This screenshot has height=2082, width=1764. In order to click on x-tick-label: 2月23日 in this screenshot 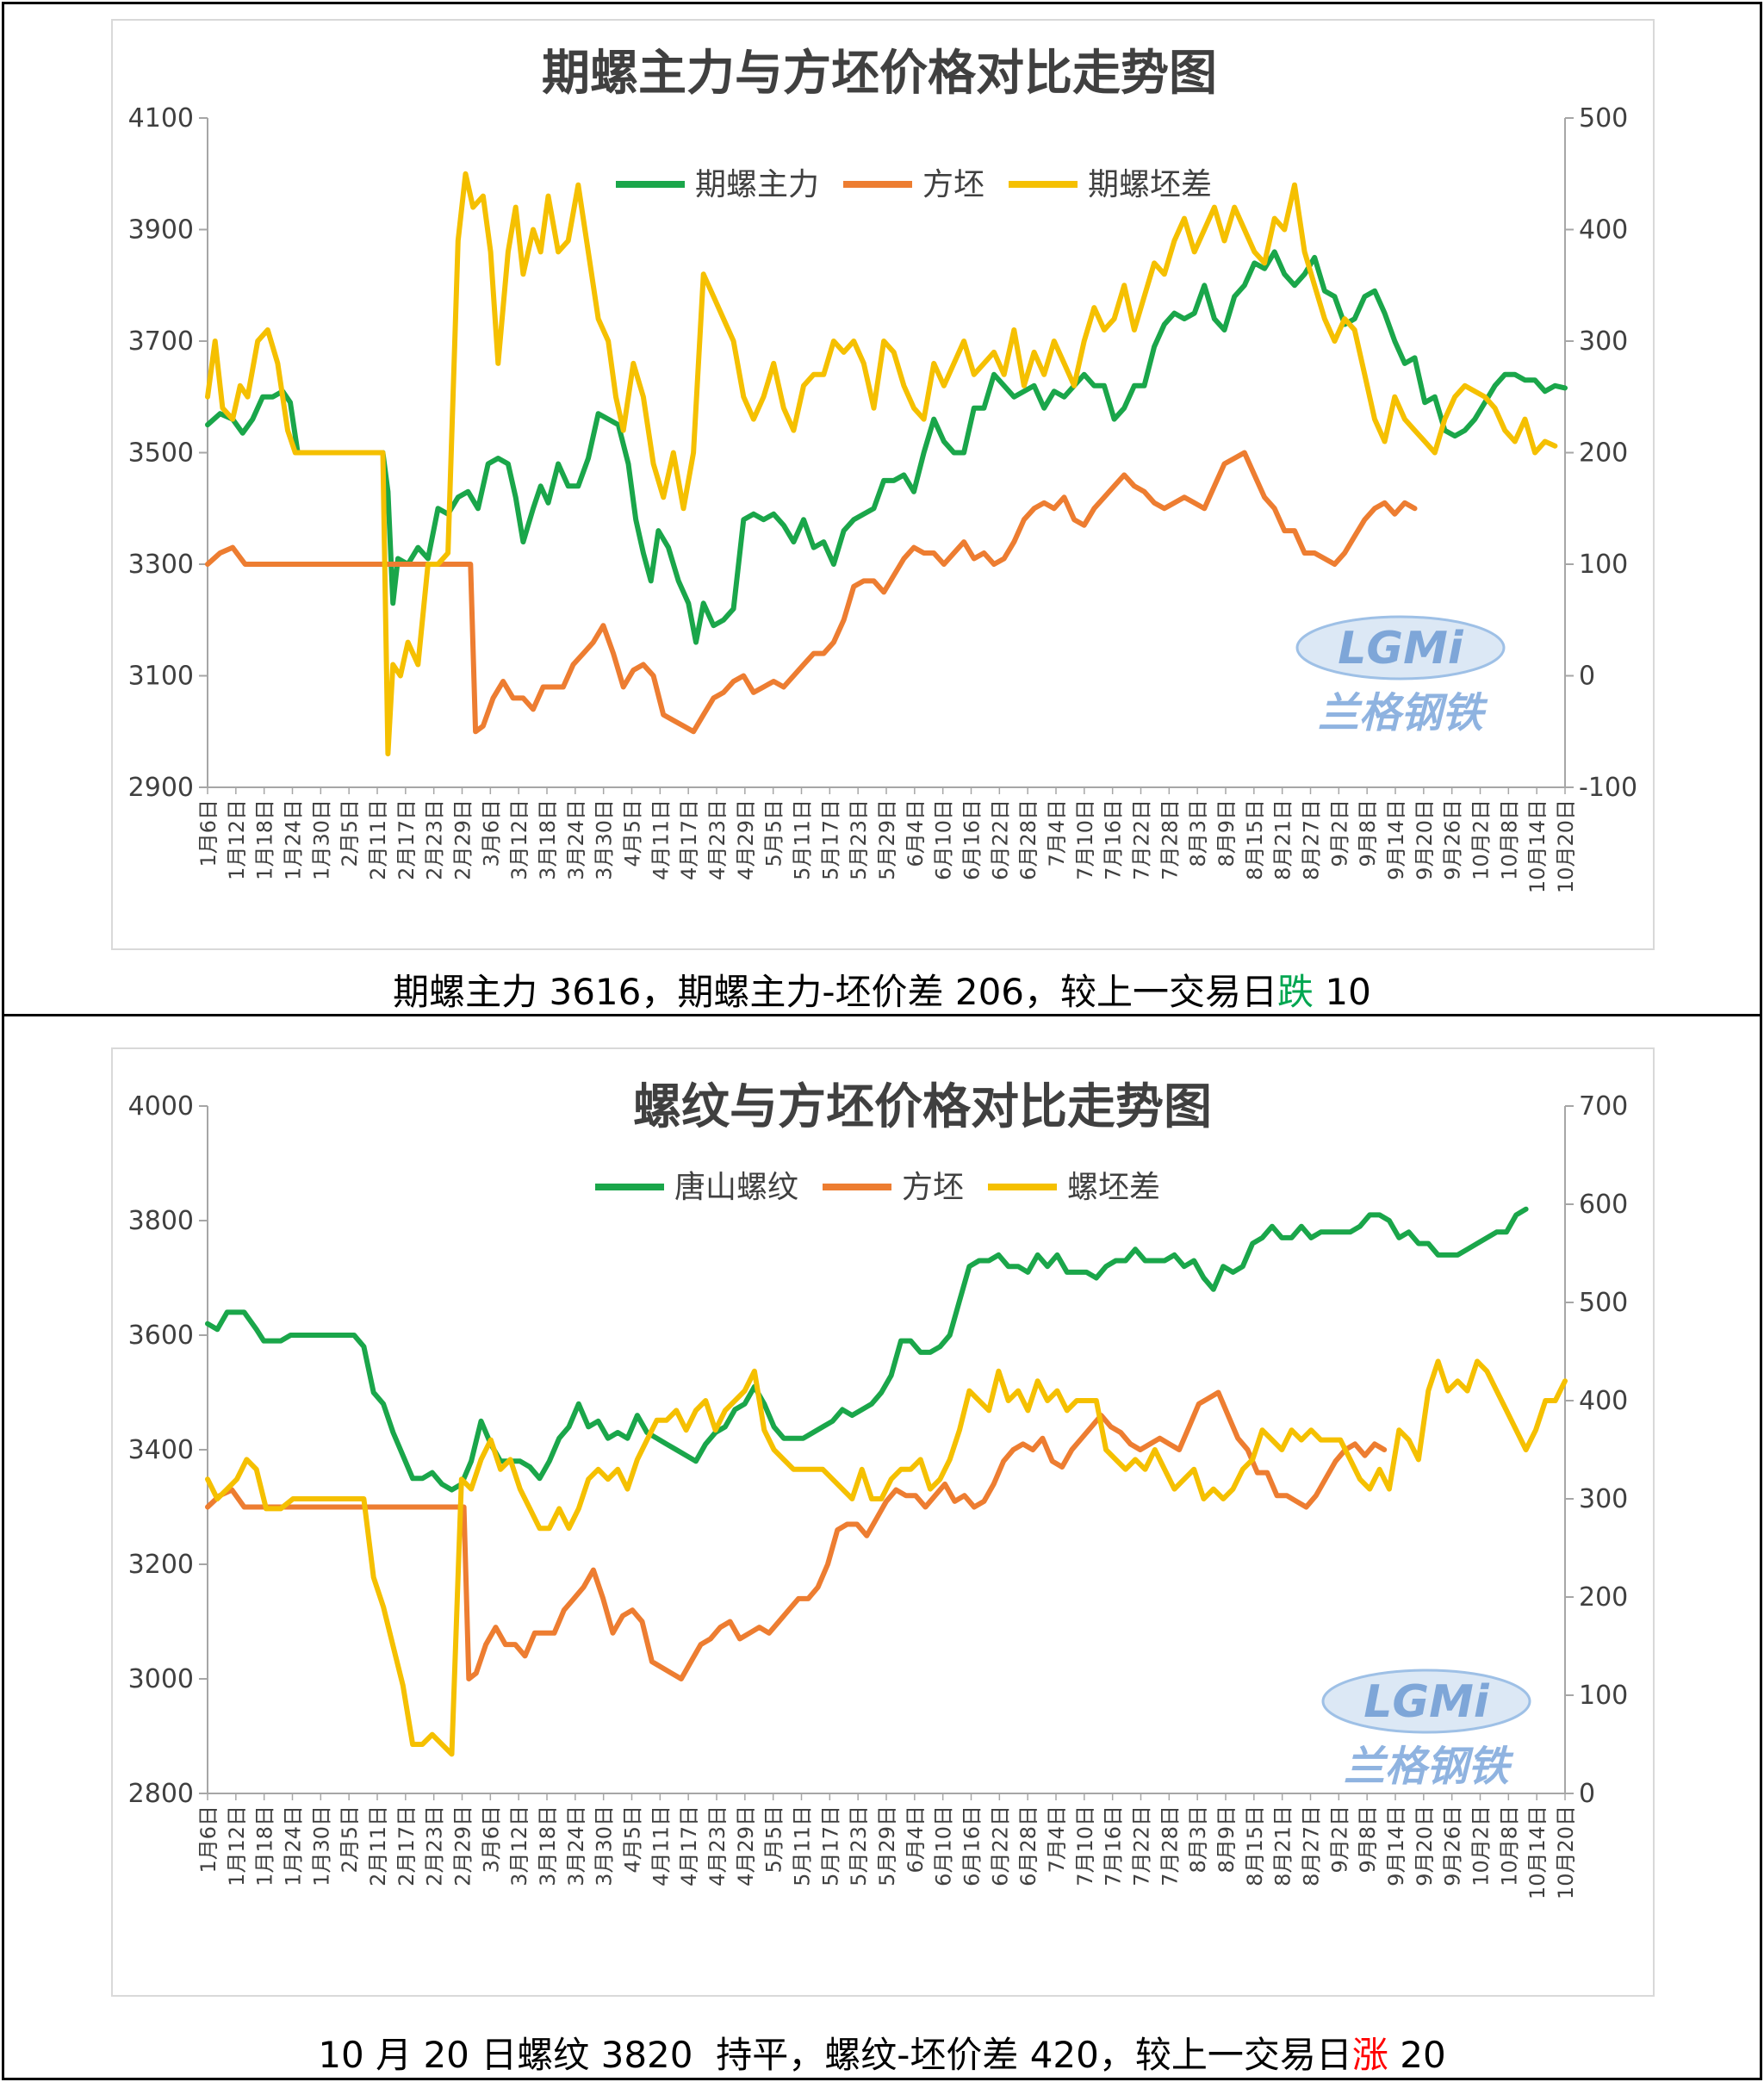, I will do `click(435, 1845)`.